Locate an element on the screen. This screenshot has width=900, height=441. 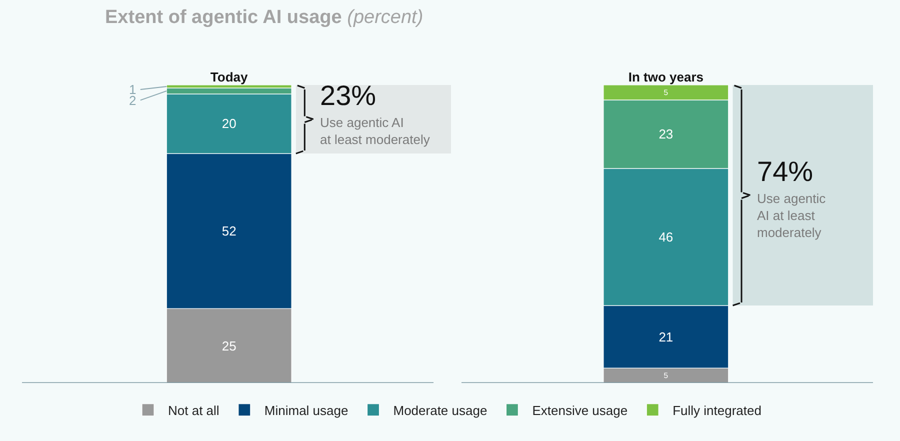
chart-subtitle: (percent) is located at coordinates (385, 17).